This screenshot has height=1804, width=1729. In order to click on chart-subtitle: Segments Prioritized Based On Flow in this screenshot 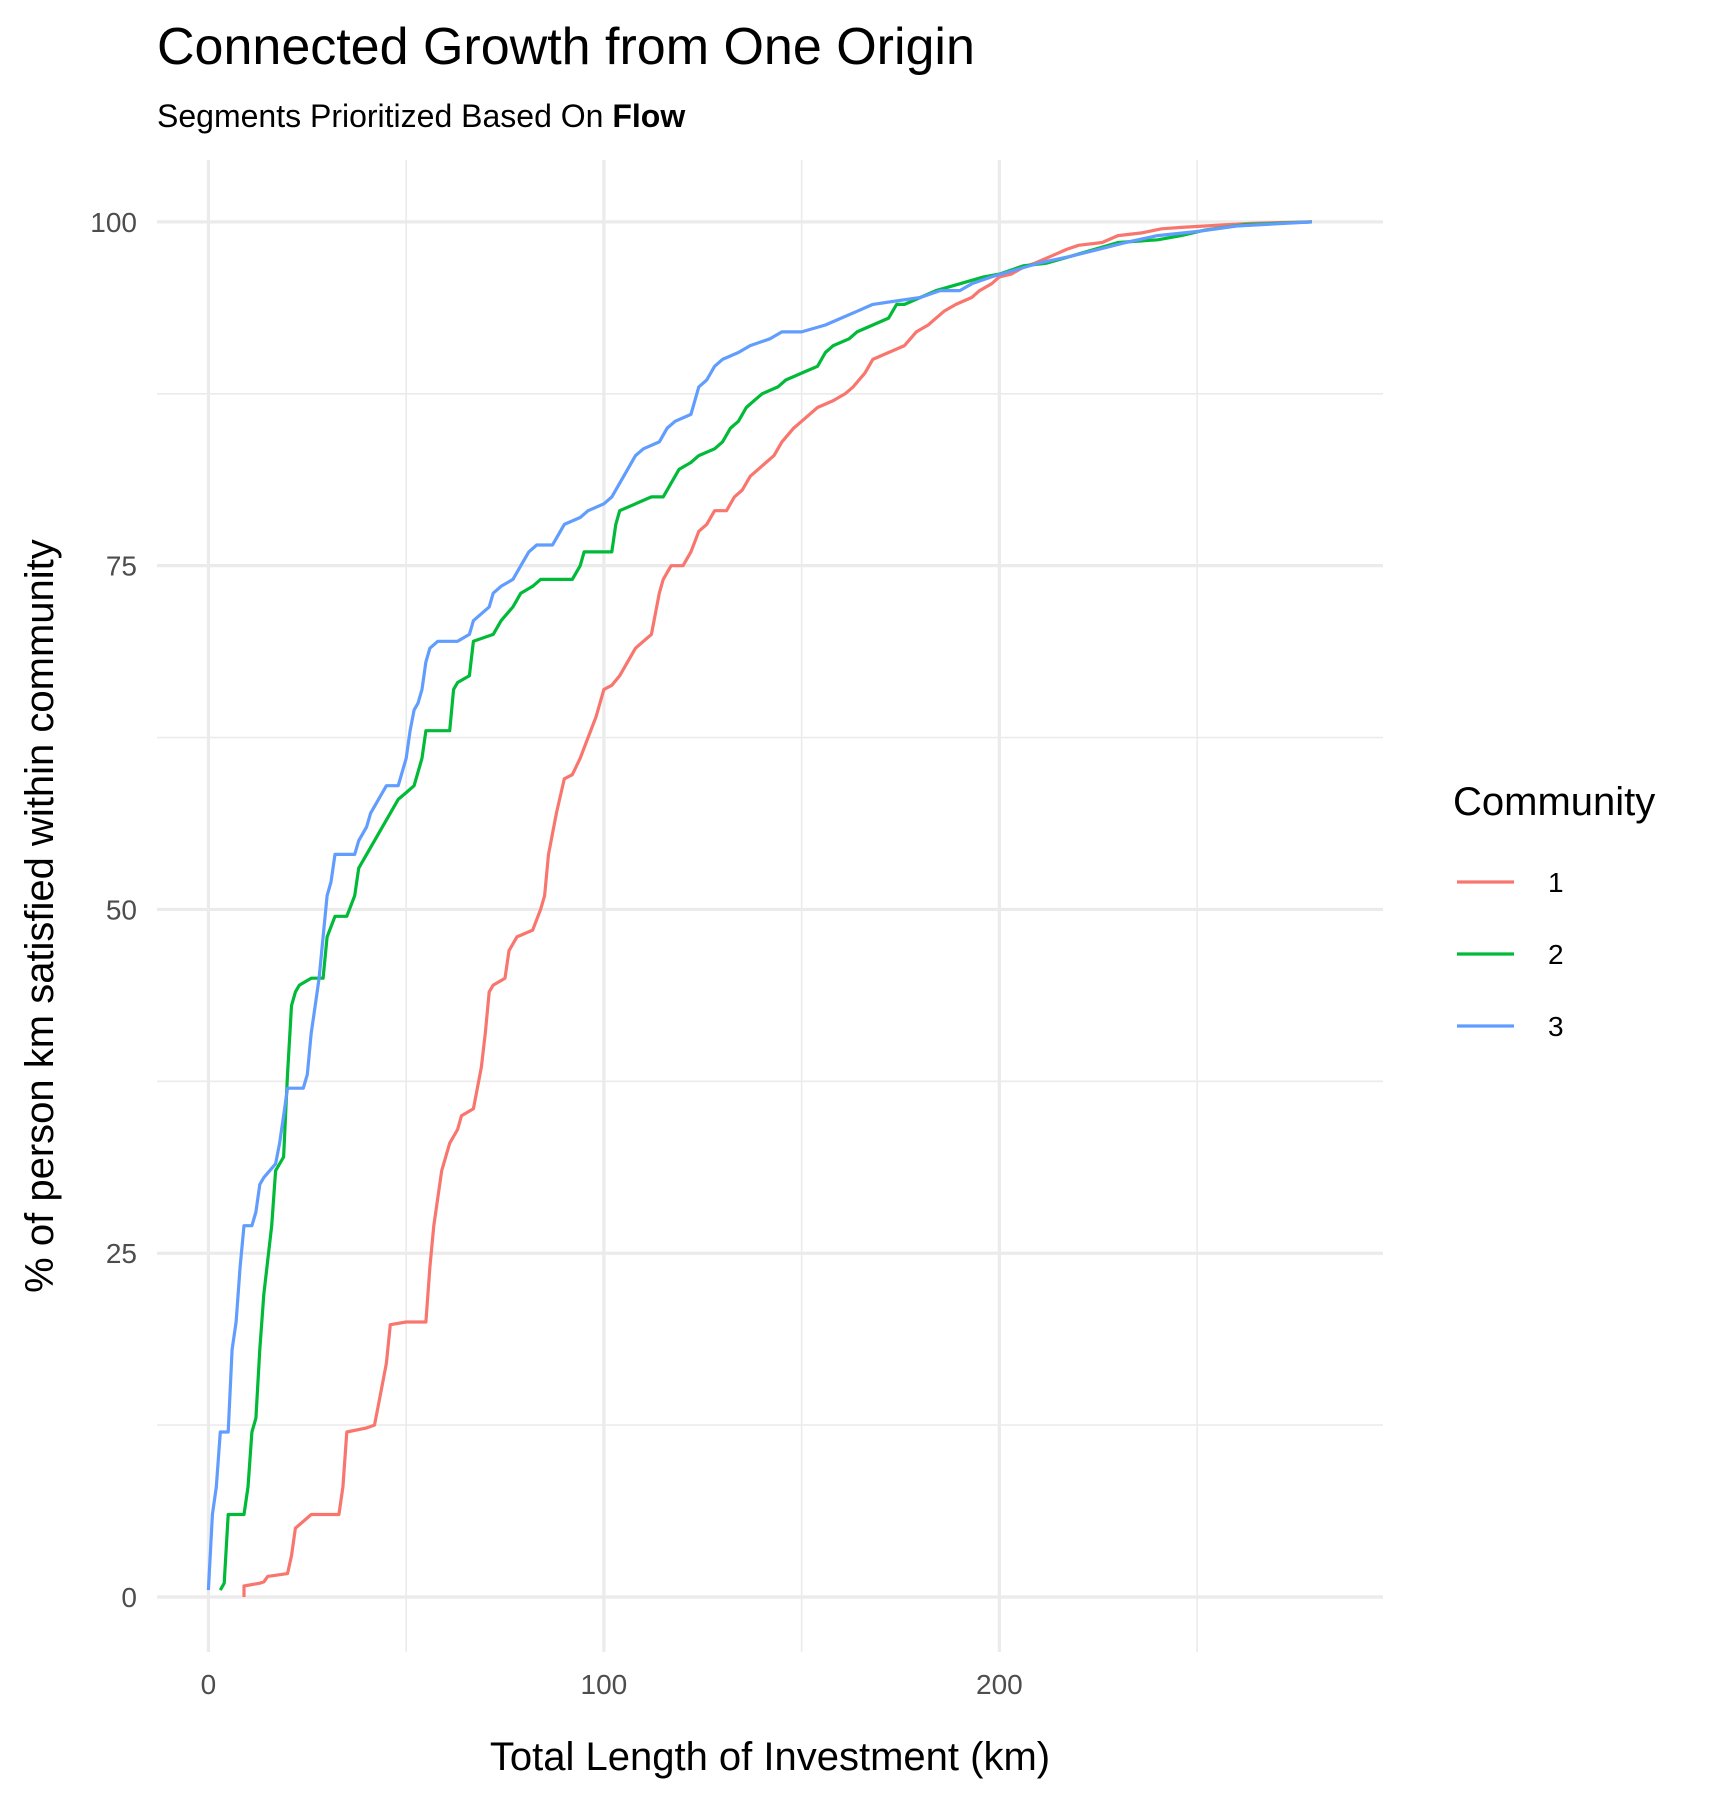, I will do `click(421, 116)`.